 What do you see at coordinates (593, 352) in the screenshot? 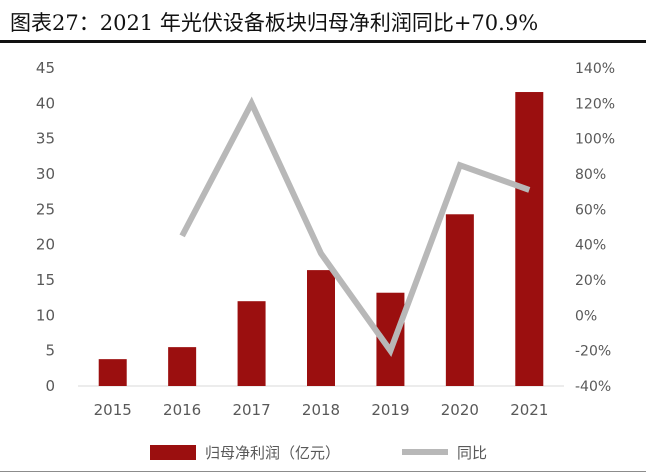
I see `right-y-tick-label: -20%` at bounding box center [593, 352].